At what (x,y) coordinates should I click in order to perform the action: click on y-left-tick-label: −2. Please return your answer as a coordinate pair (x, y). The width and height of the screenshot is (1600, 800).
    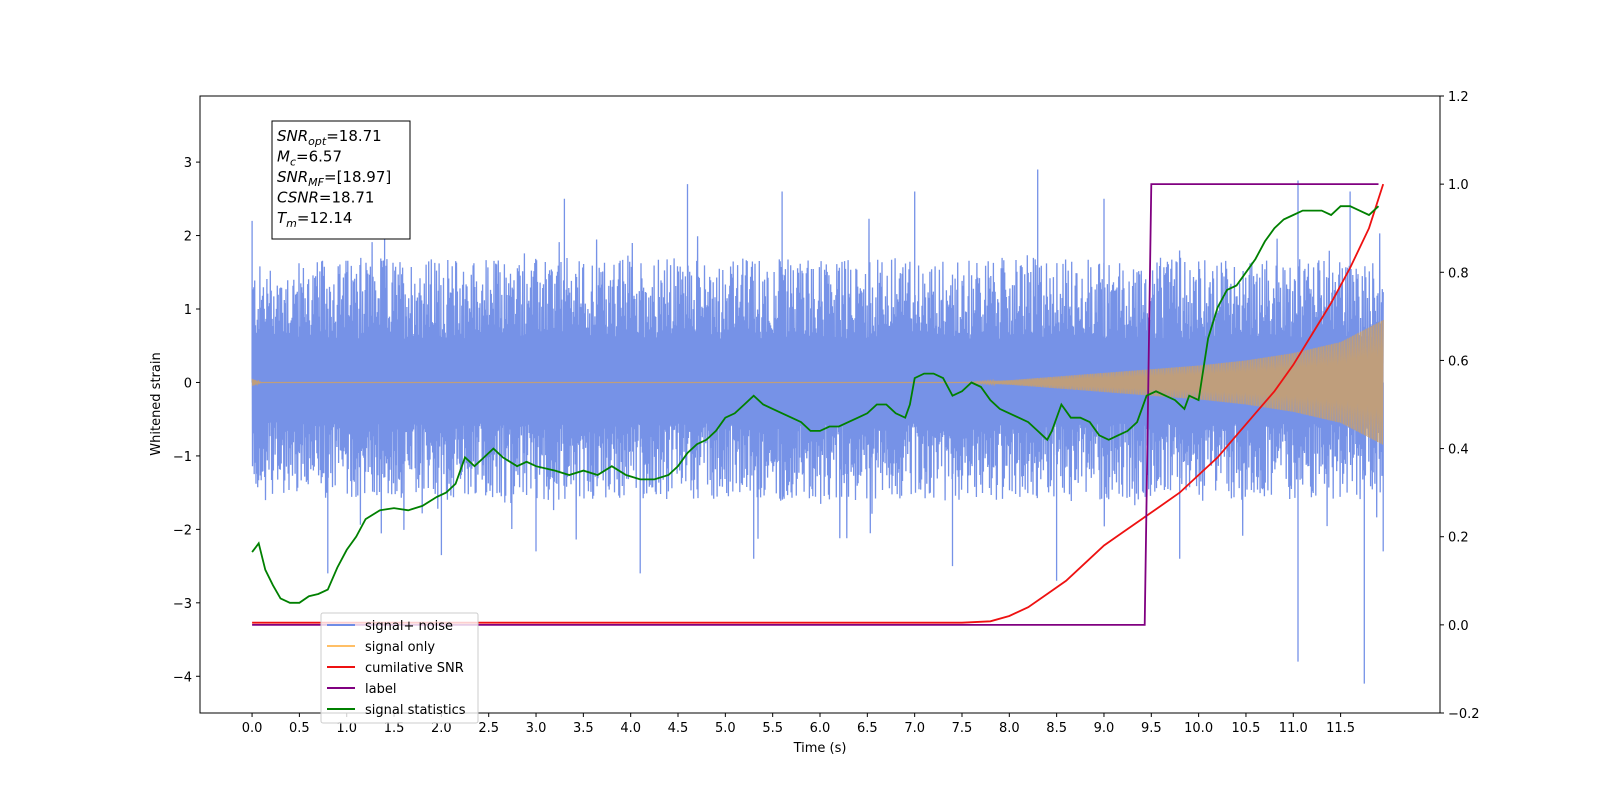
    Looking at the image, I should click on (182, 530).